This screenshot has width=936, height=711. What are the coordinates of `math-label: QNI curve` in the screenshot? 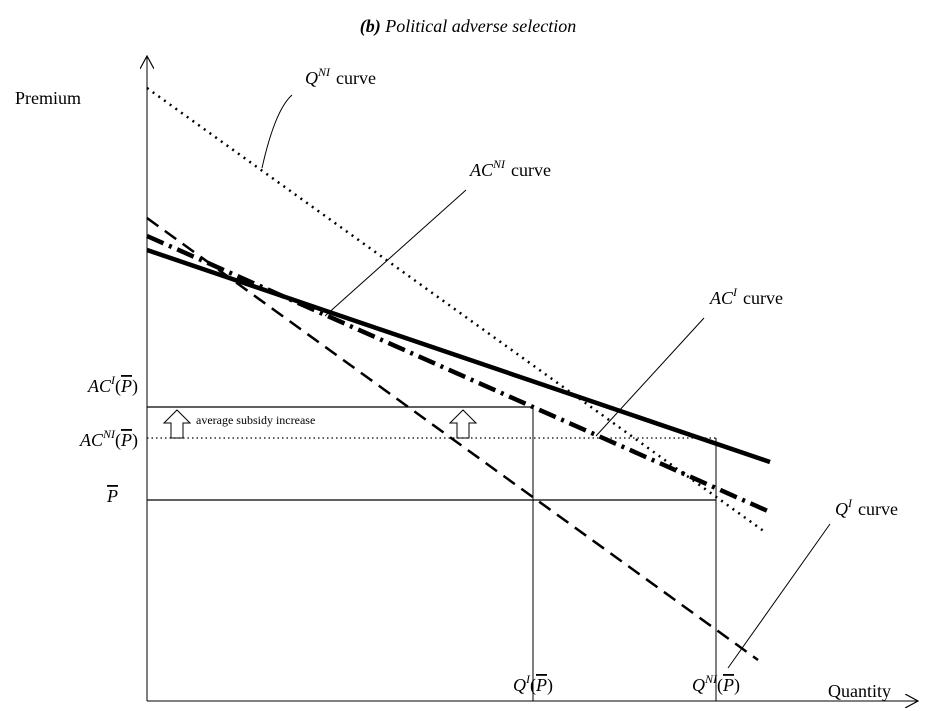 It's located at (340, 76).